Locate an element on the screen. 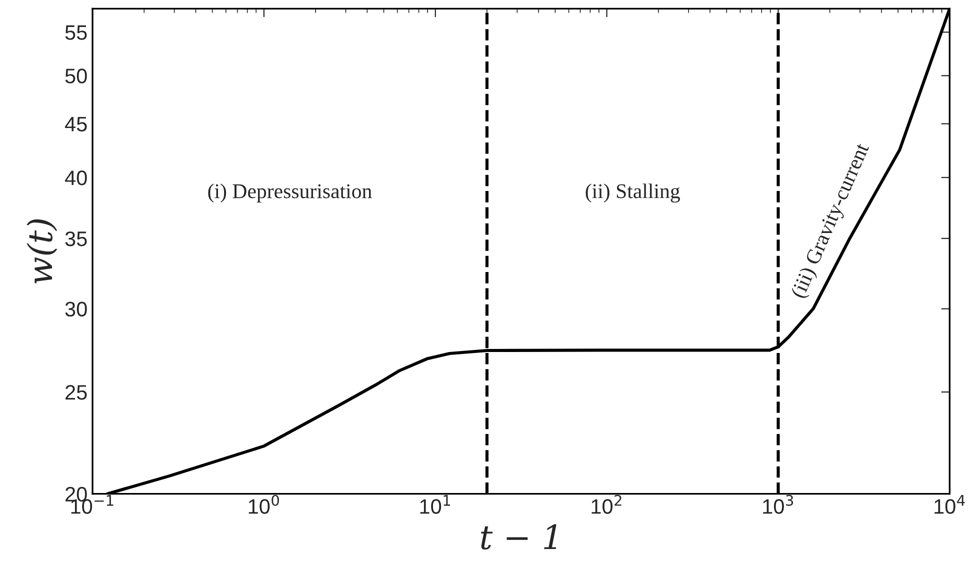 The image size is (974, 581). y-tick-label: 40 is located at coordinates (75, 178).